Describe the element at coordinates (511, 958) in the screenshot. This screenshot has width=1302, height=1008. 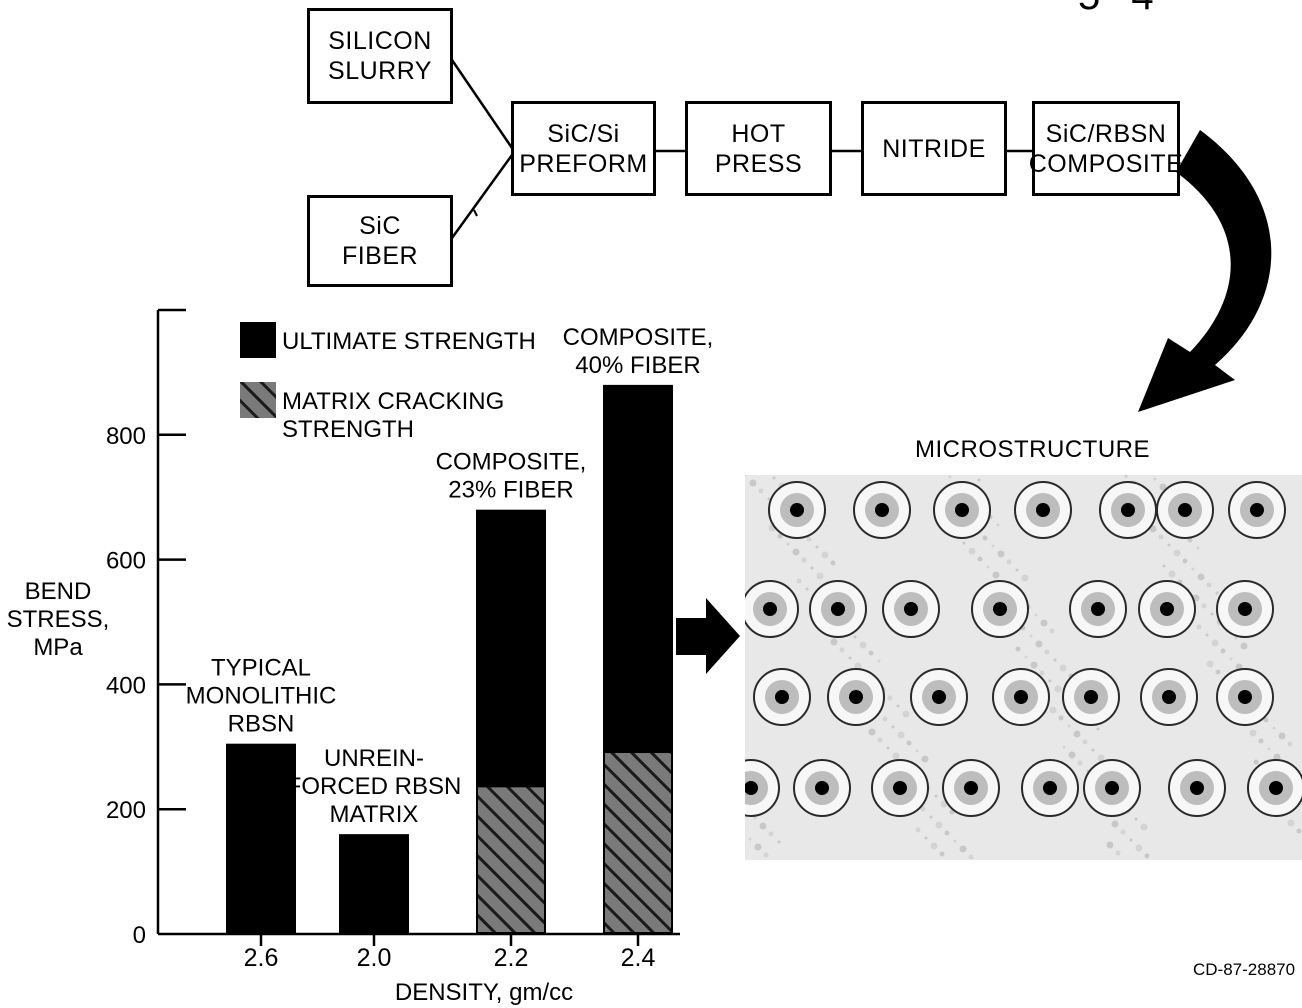
I see `x-tick-label: 2.2` at that location.